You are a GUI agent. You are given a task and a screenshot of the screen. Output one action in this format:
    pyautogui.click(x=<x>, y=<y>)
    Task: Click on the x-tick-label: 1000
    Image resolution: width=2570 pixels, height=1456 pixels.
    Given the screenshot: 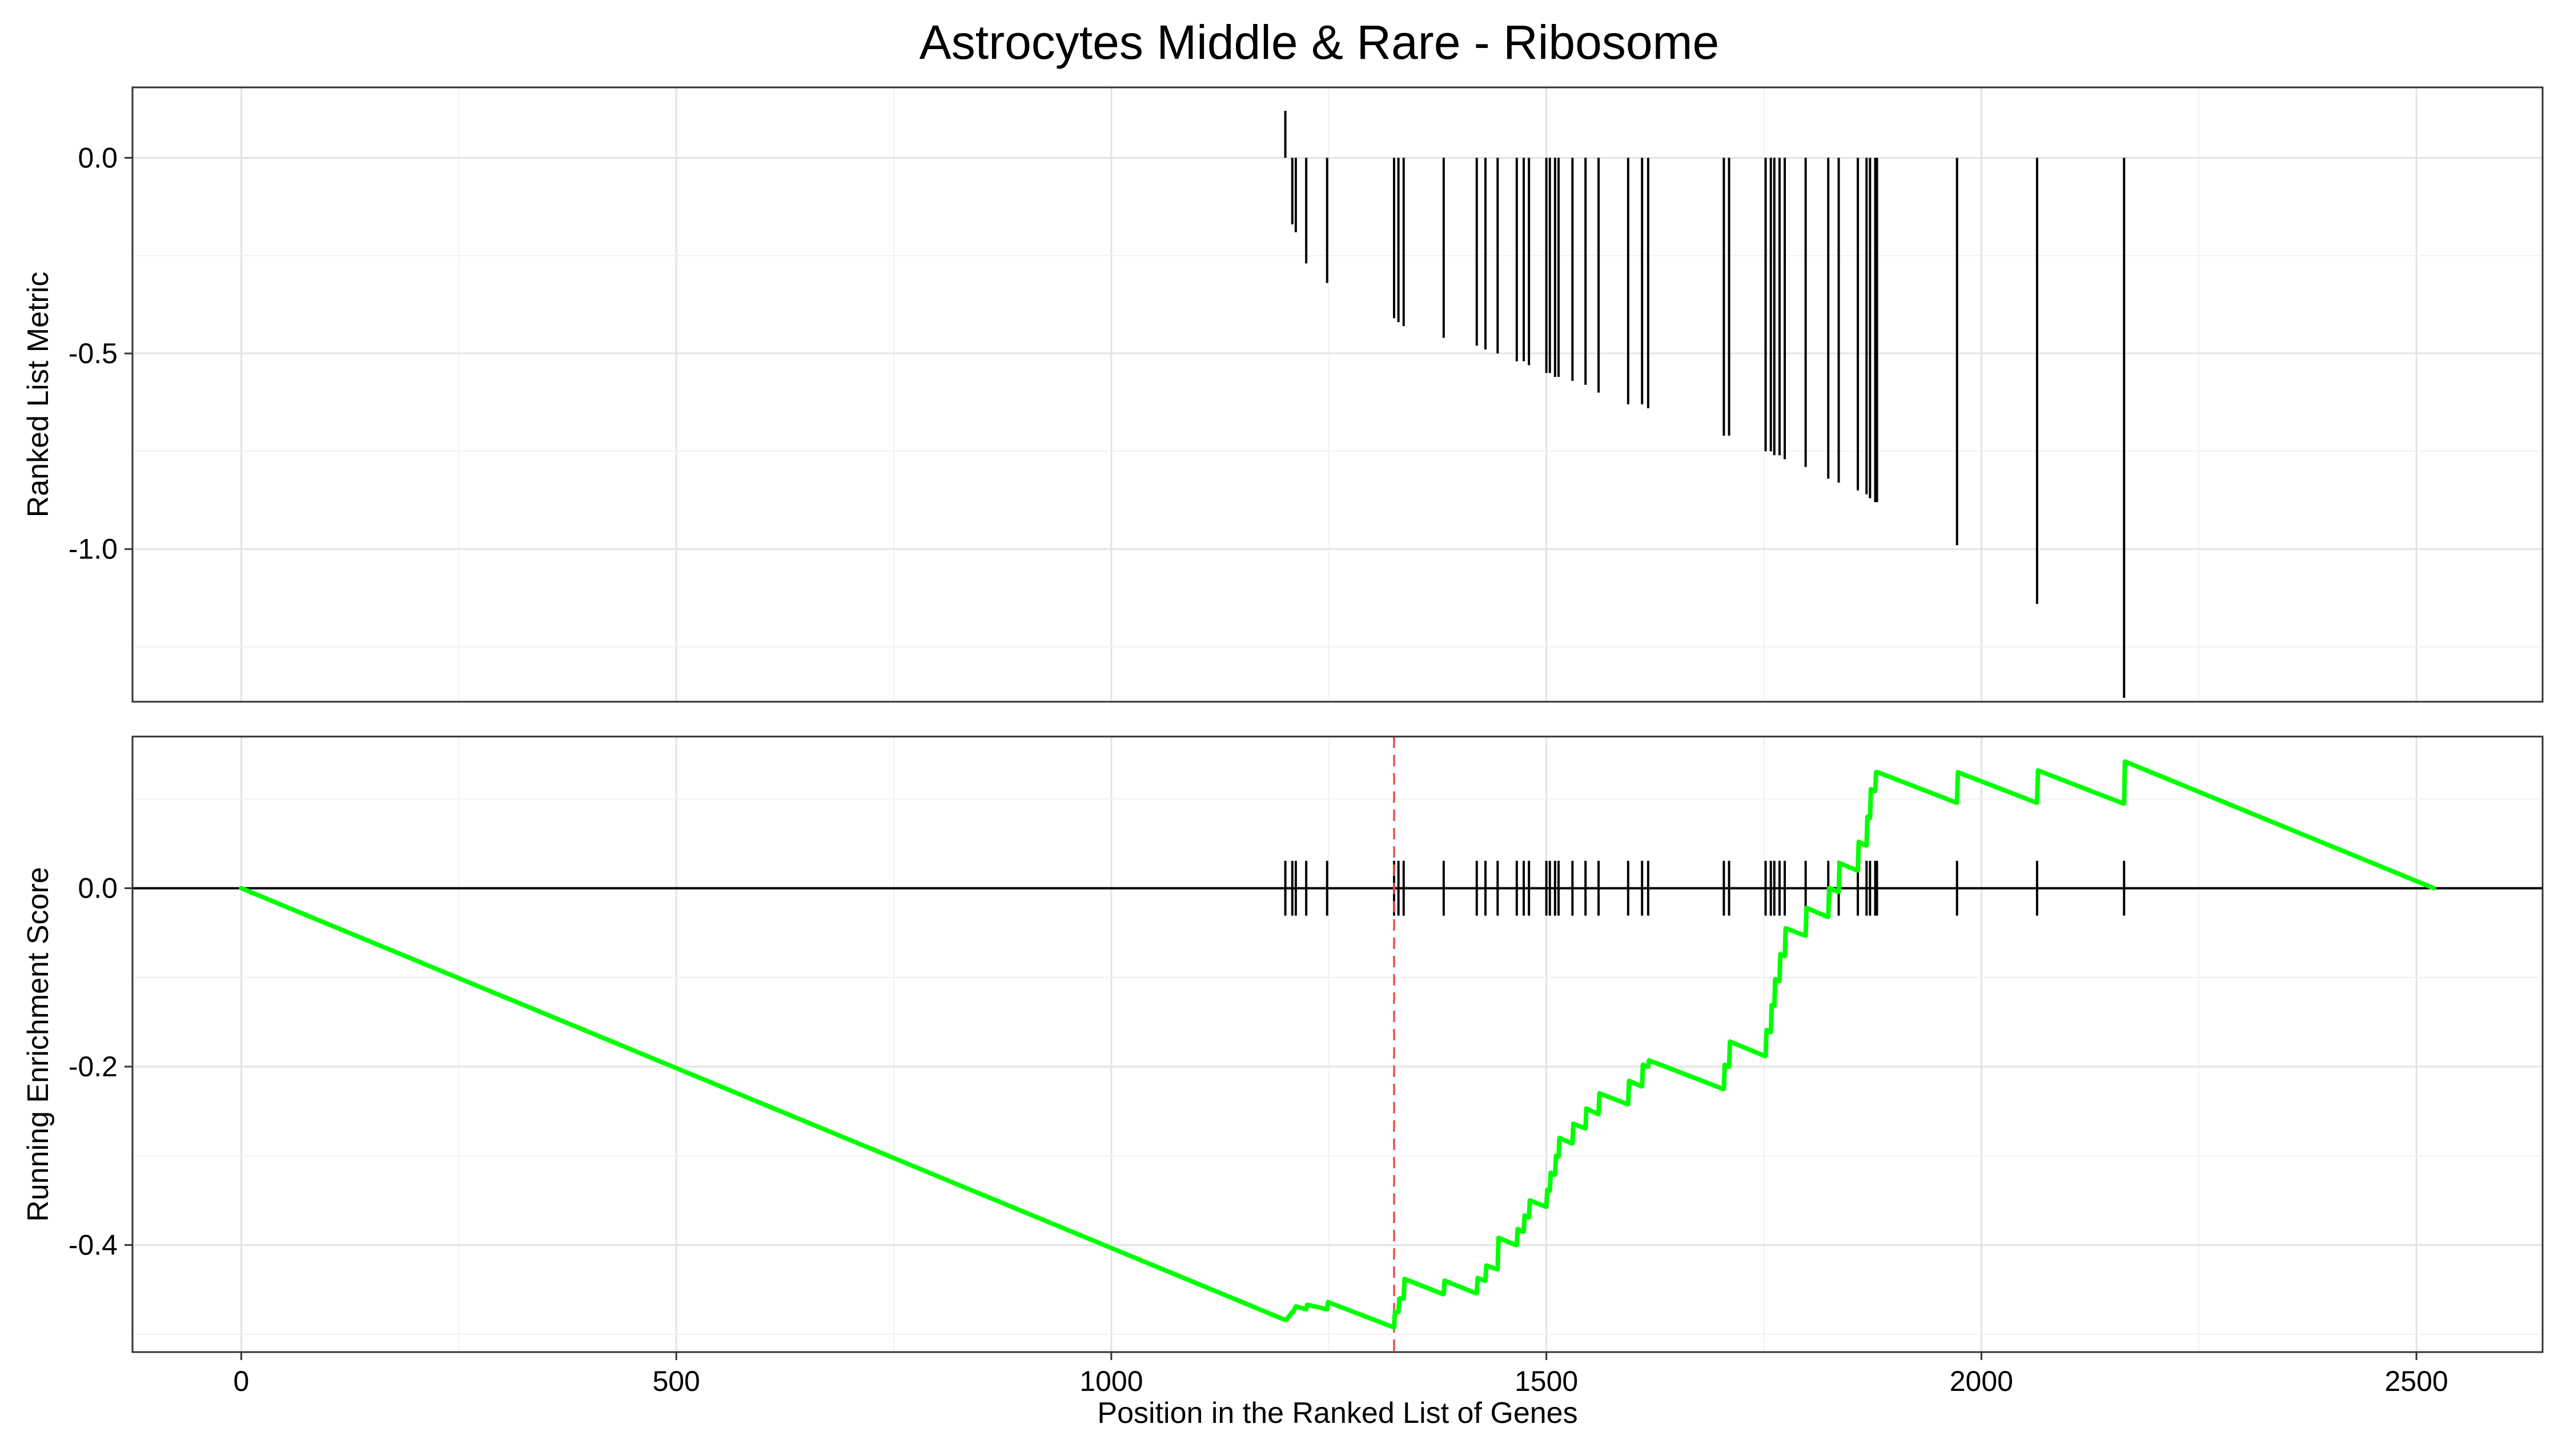 What is the action you would take?
    pyautogui.click(x=1111, y=1381)
    